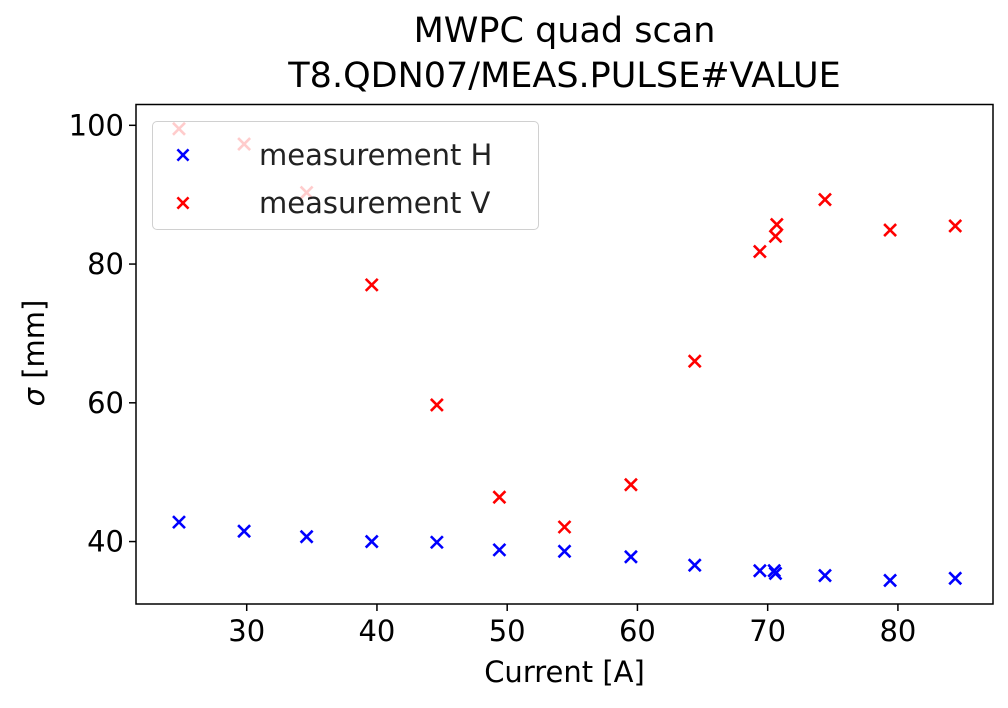 The width and height of the screenshot is (1008, 708). What do you see at coordinates (34, 397) in the screenshot?
I see `y-axis-symbol: σ` at bounding box center [34, 397].